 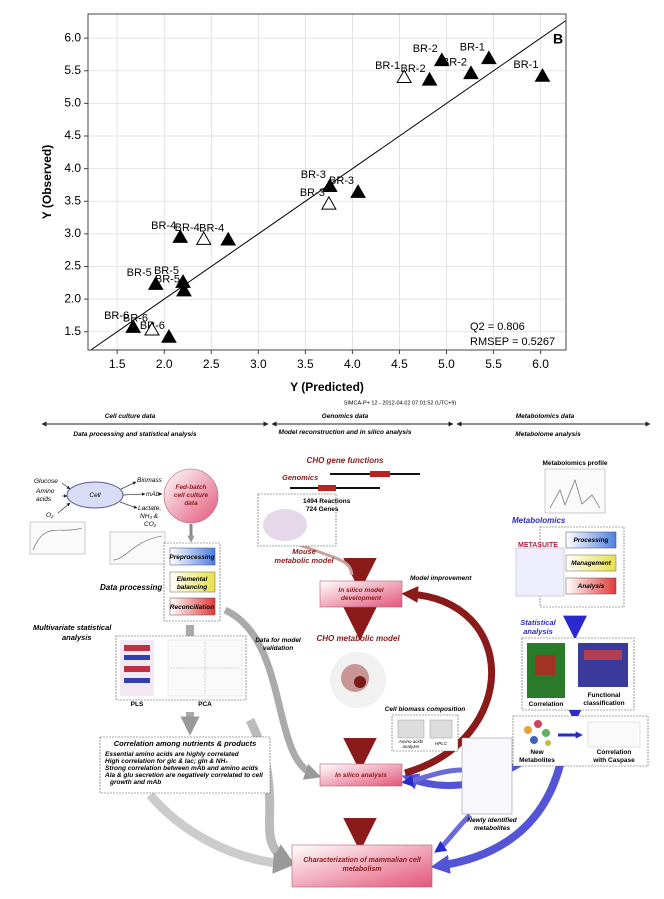 I want to click on software-name: METASUITE, so click(x=538, y=545).